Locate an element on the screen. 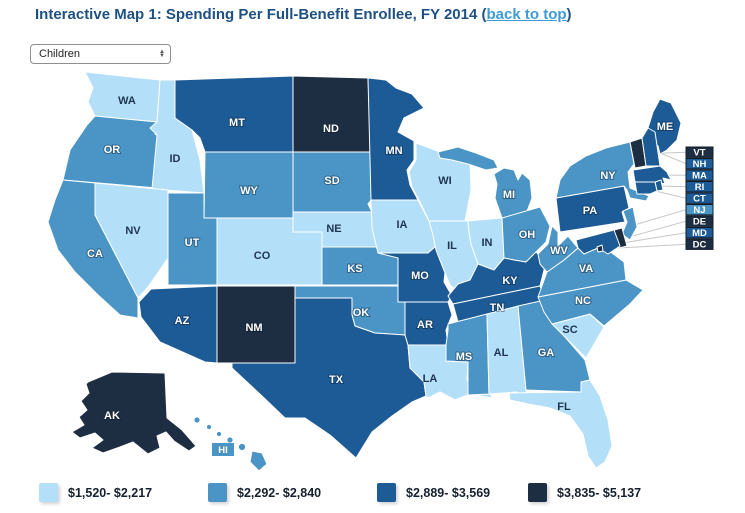  state-label-sc: SC is located at coordinates (569, 330).